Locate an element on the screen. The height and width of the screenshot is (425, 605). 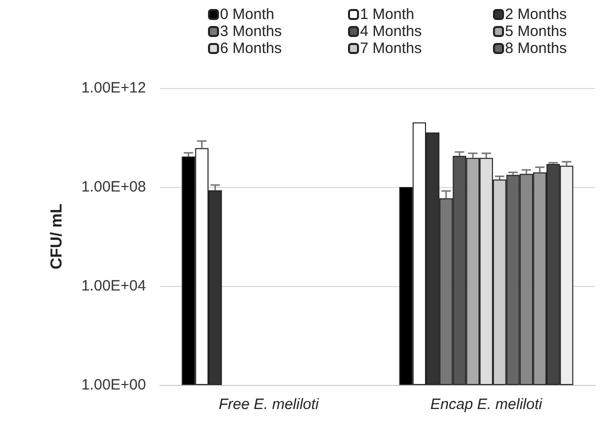
x-tick-label: Encap E. meliloti is located at coordinates (486, 404).